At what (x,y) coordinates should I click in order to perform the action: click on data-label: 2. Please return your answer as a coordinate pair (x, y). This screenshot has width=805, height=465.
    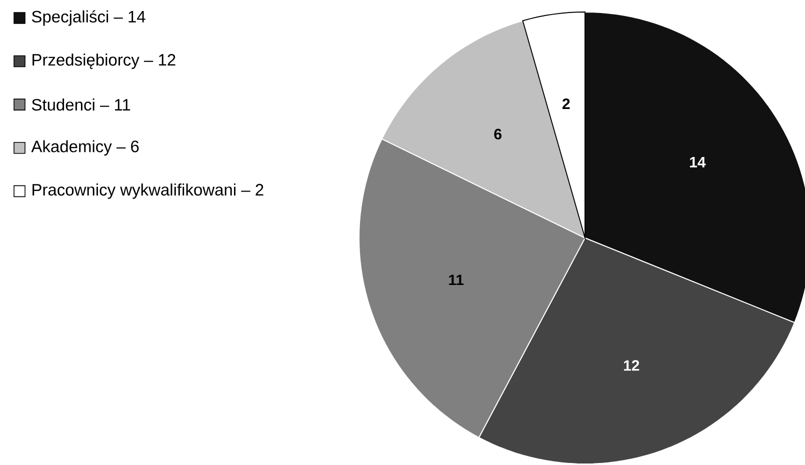
    Looking at the image, I should click on (566, 103).